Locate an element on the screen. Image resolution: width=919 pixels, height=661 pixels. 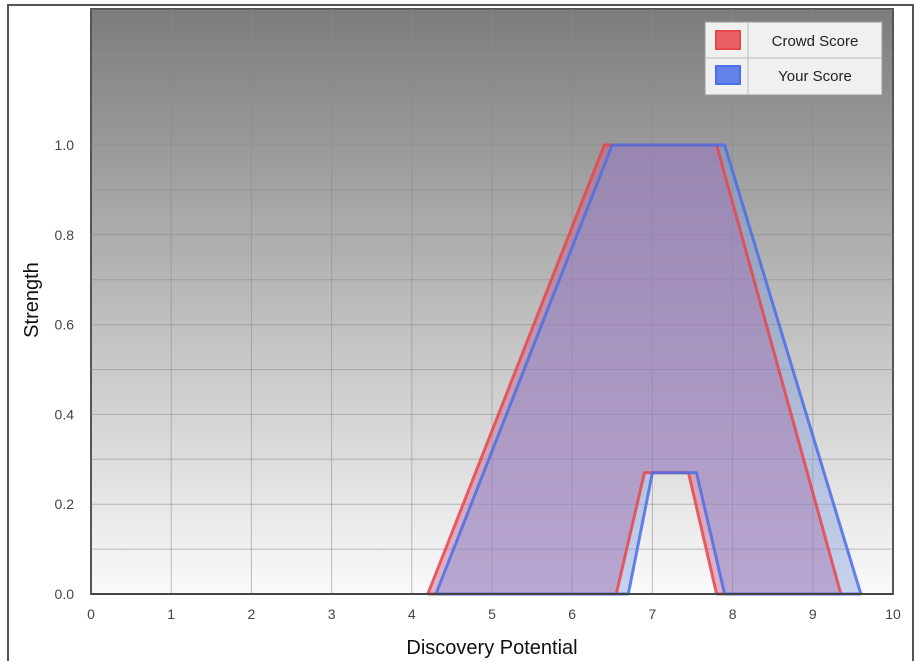
x-tick-label: 4 is located at coordinates (412, 614).